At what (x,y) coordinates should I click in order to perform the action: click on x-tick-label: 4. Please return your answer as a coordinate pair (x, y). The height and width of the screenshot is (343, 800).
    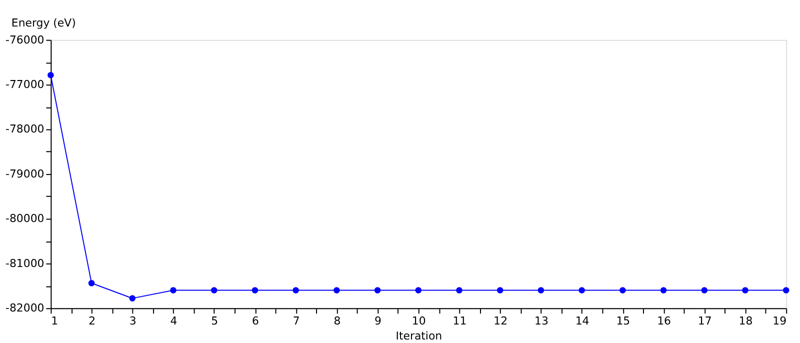
    Looking at the image, I should click on (174, 321).